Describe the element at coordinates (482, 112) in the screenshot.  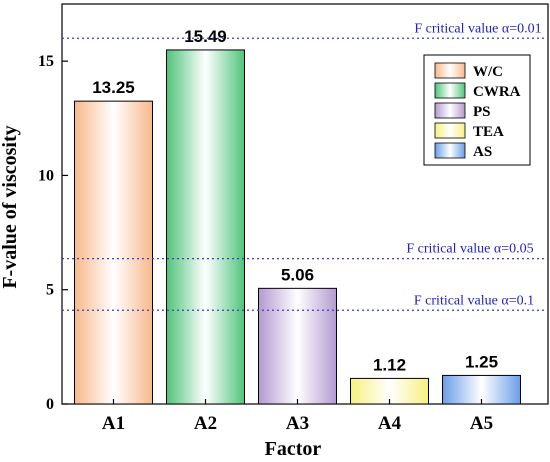
I see `legend-label: PS` at that location.